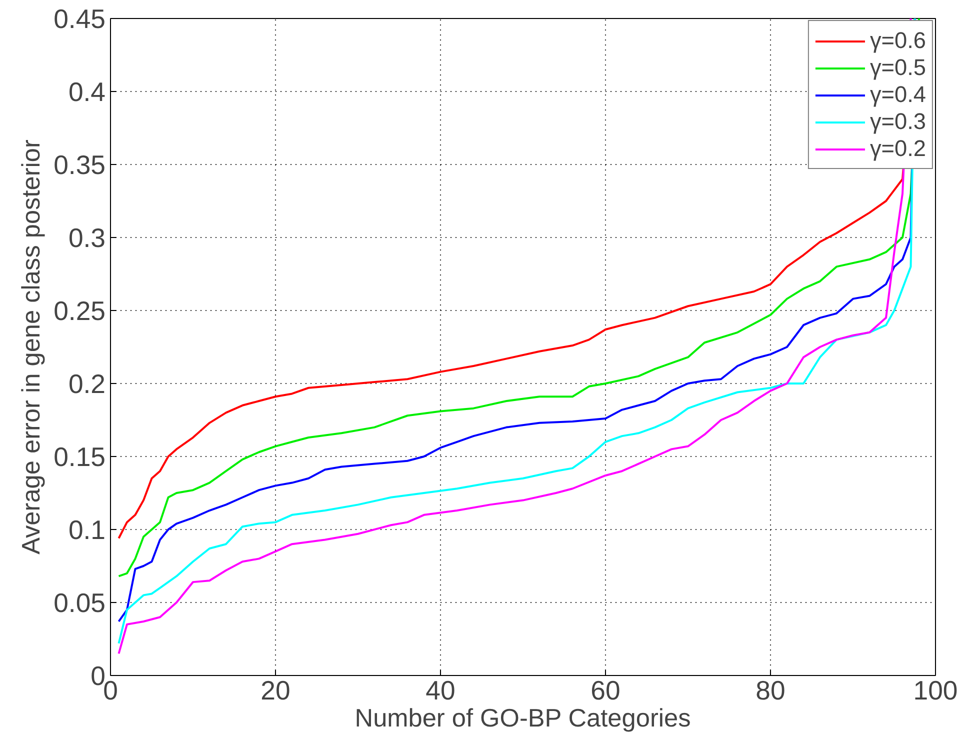 This screenshot has height=752, width=966. Describe the element at coordinates (87, 384) in the screenshot. I see `y-tick-label: 0.2` at that location.